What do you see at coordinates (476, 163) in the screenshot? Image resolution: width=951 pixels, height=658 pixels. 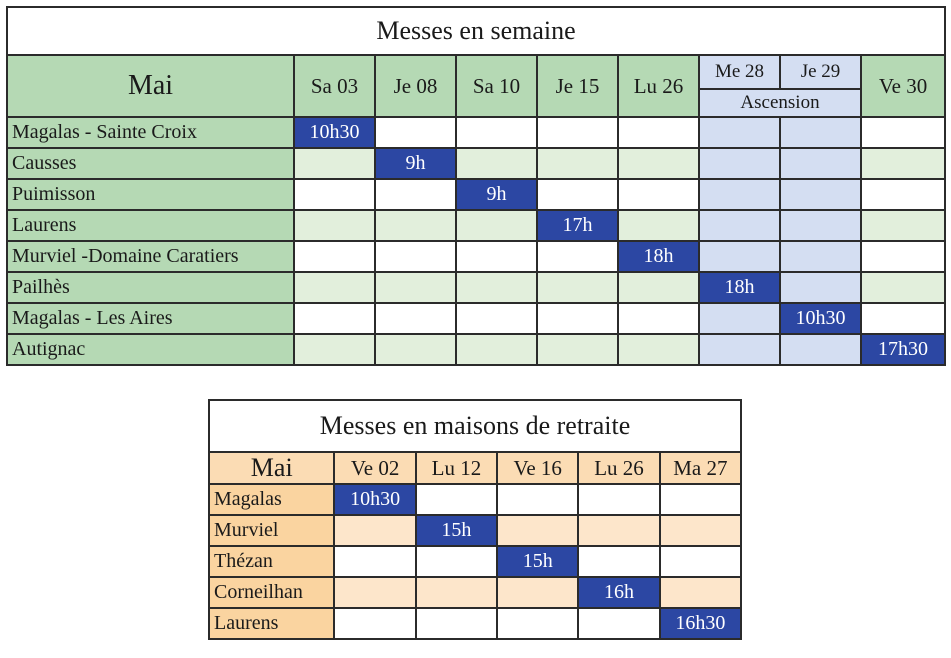 I see `table-row: Causses 9h` at bounding box center [476, 163].